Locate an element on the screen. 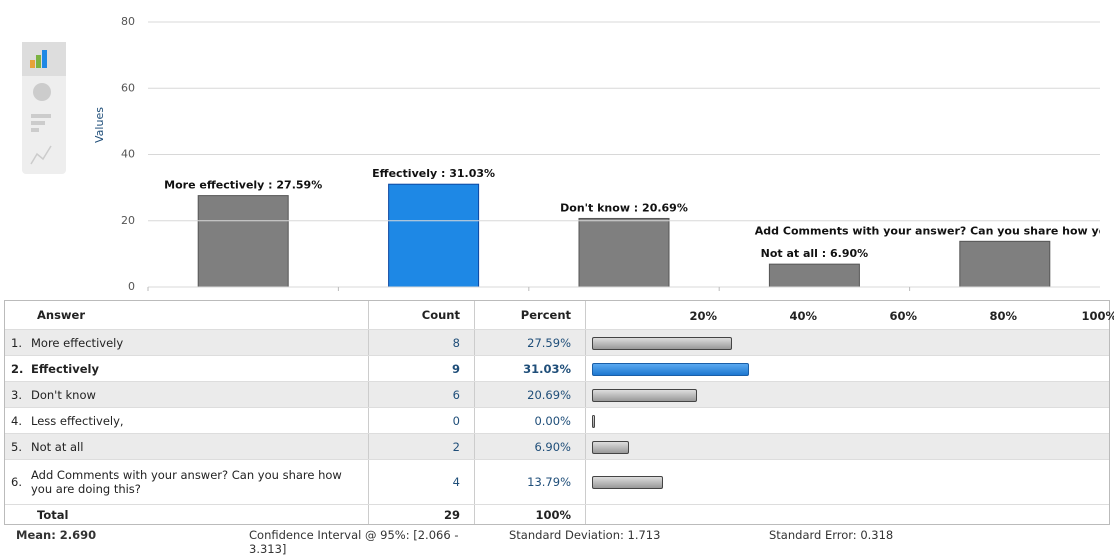 The image size is (1114, 560). percent-cell: 27.59% is located at coordinates (530, 342).